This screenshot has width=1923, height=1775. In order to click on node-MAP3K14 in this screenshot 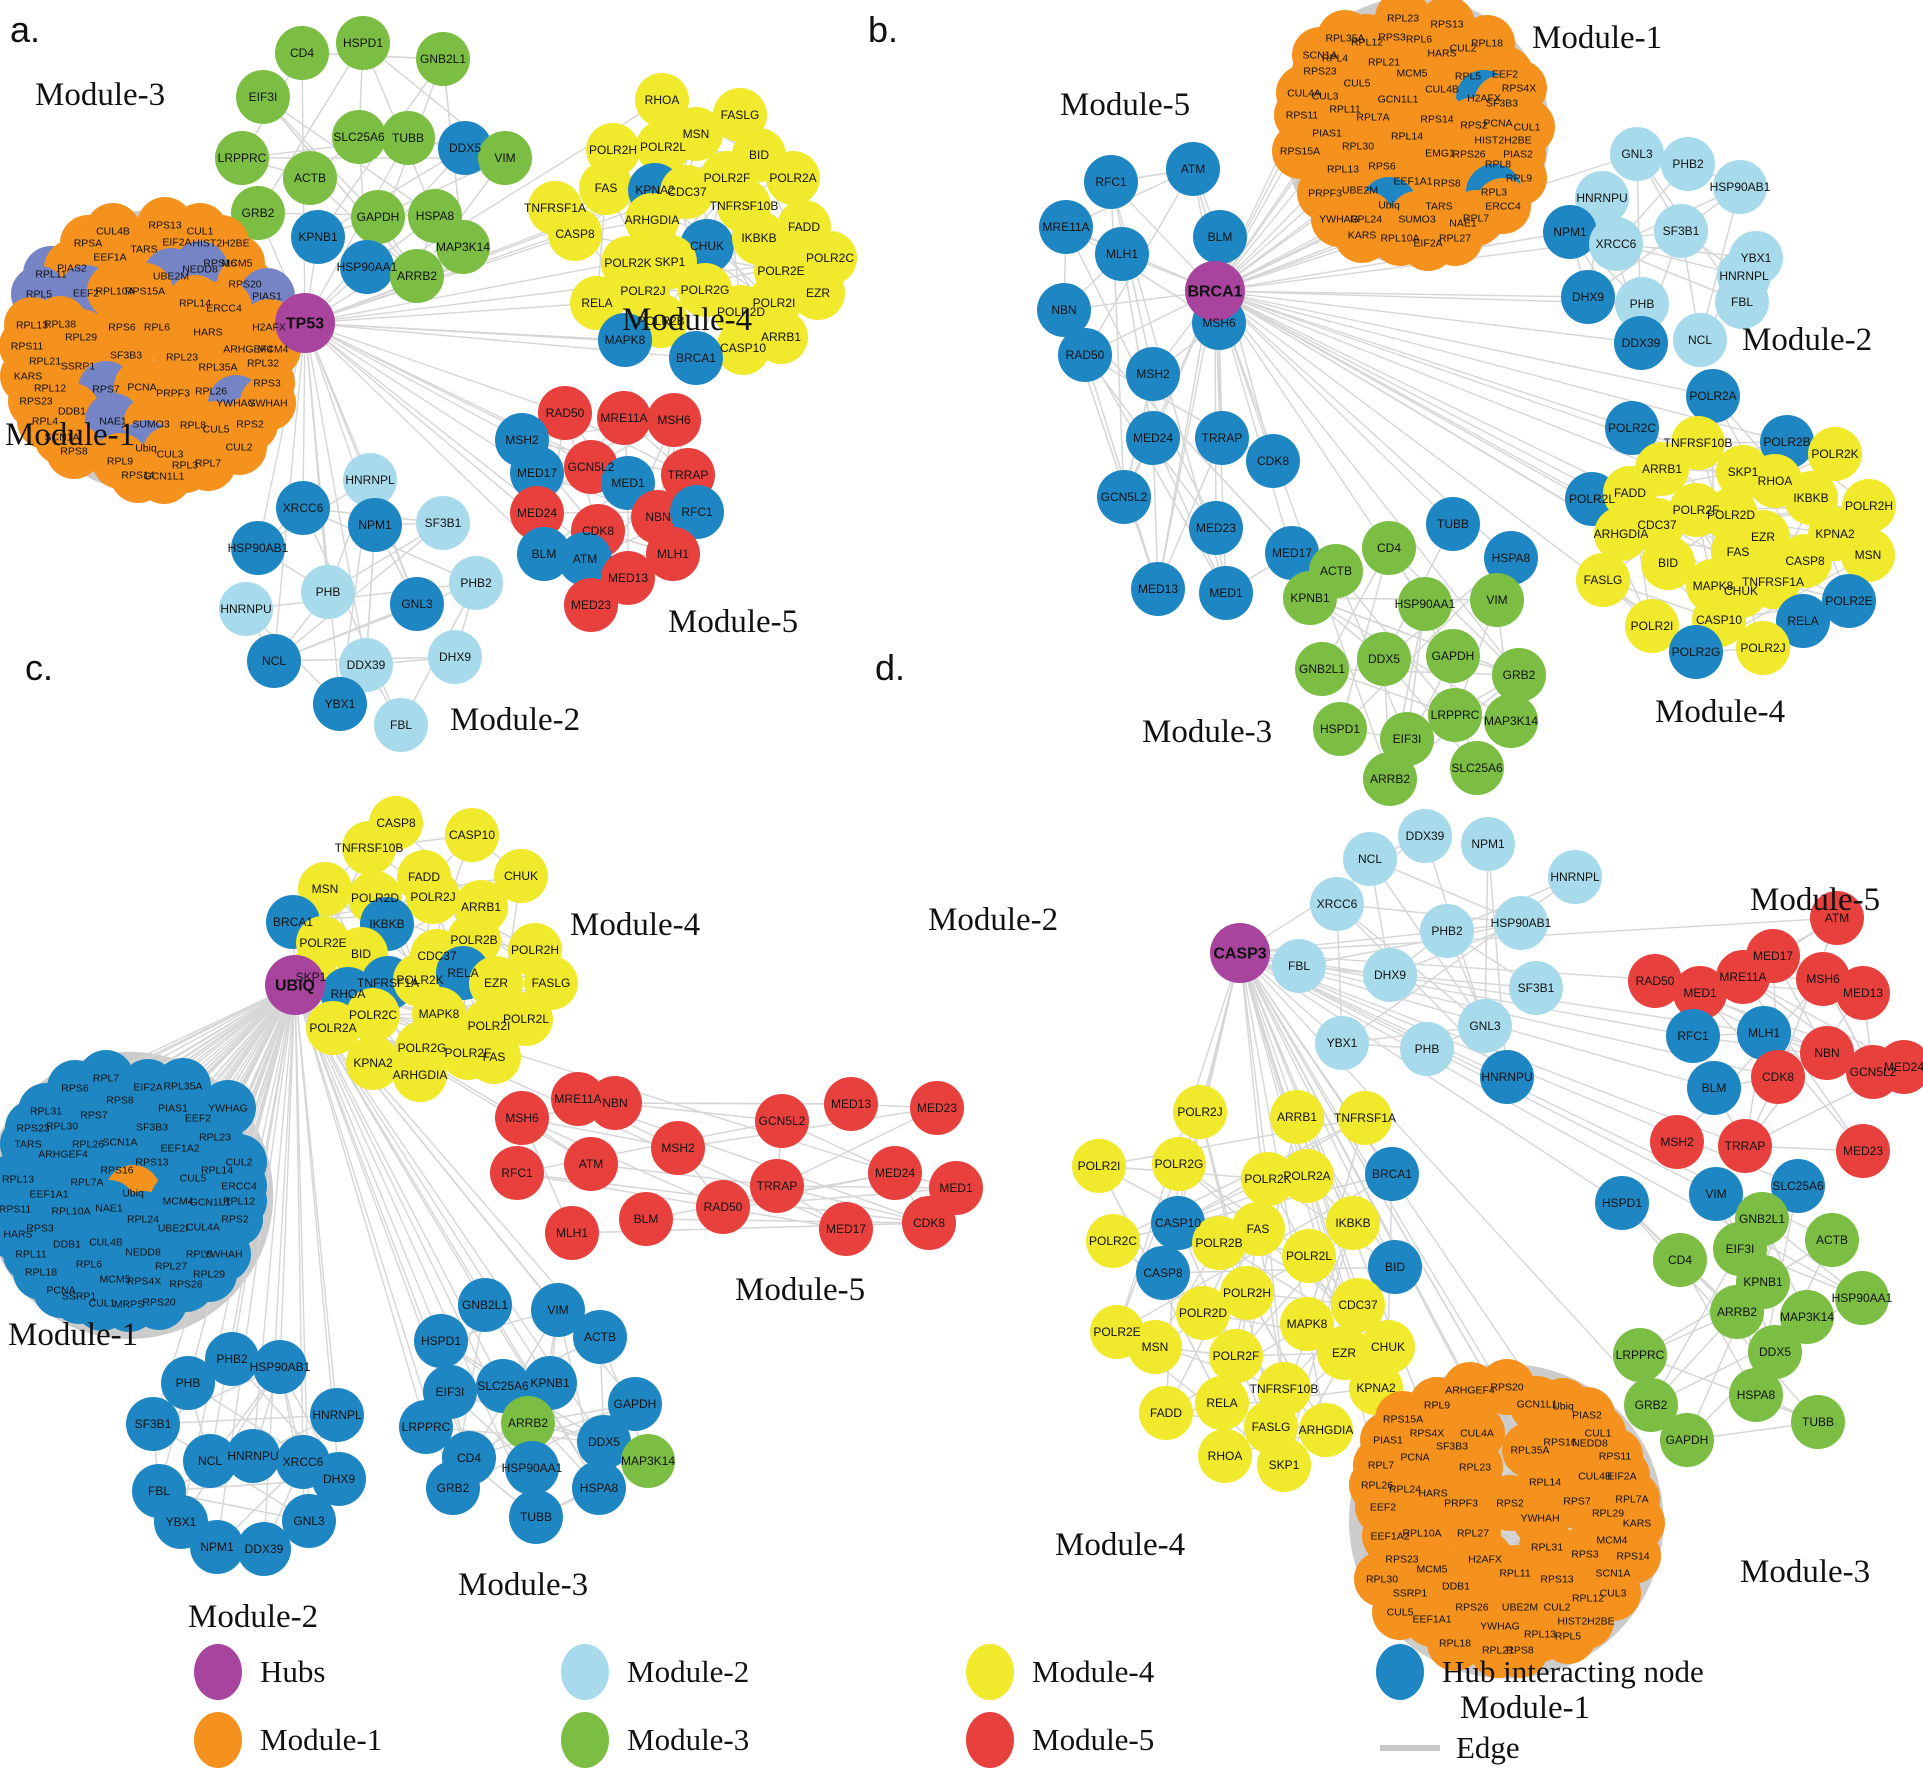, I will do `click(463, 247)`.